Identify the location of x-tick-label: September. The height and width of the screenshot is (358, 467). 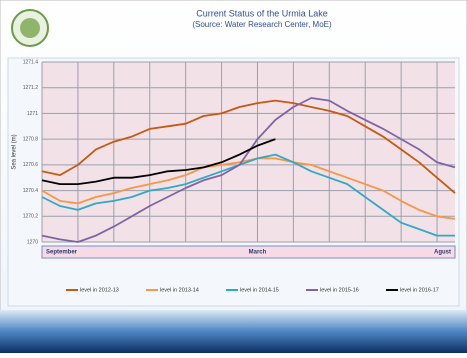
(62, 253).